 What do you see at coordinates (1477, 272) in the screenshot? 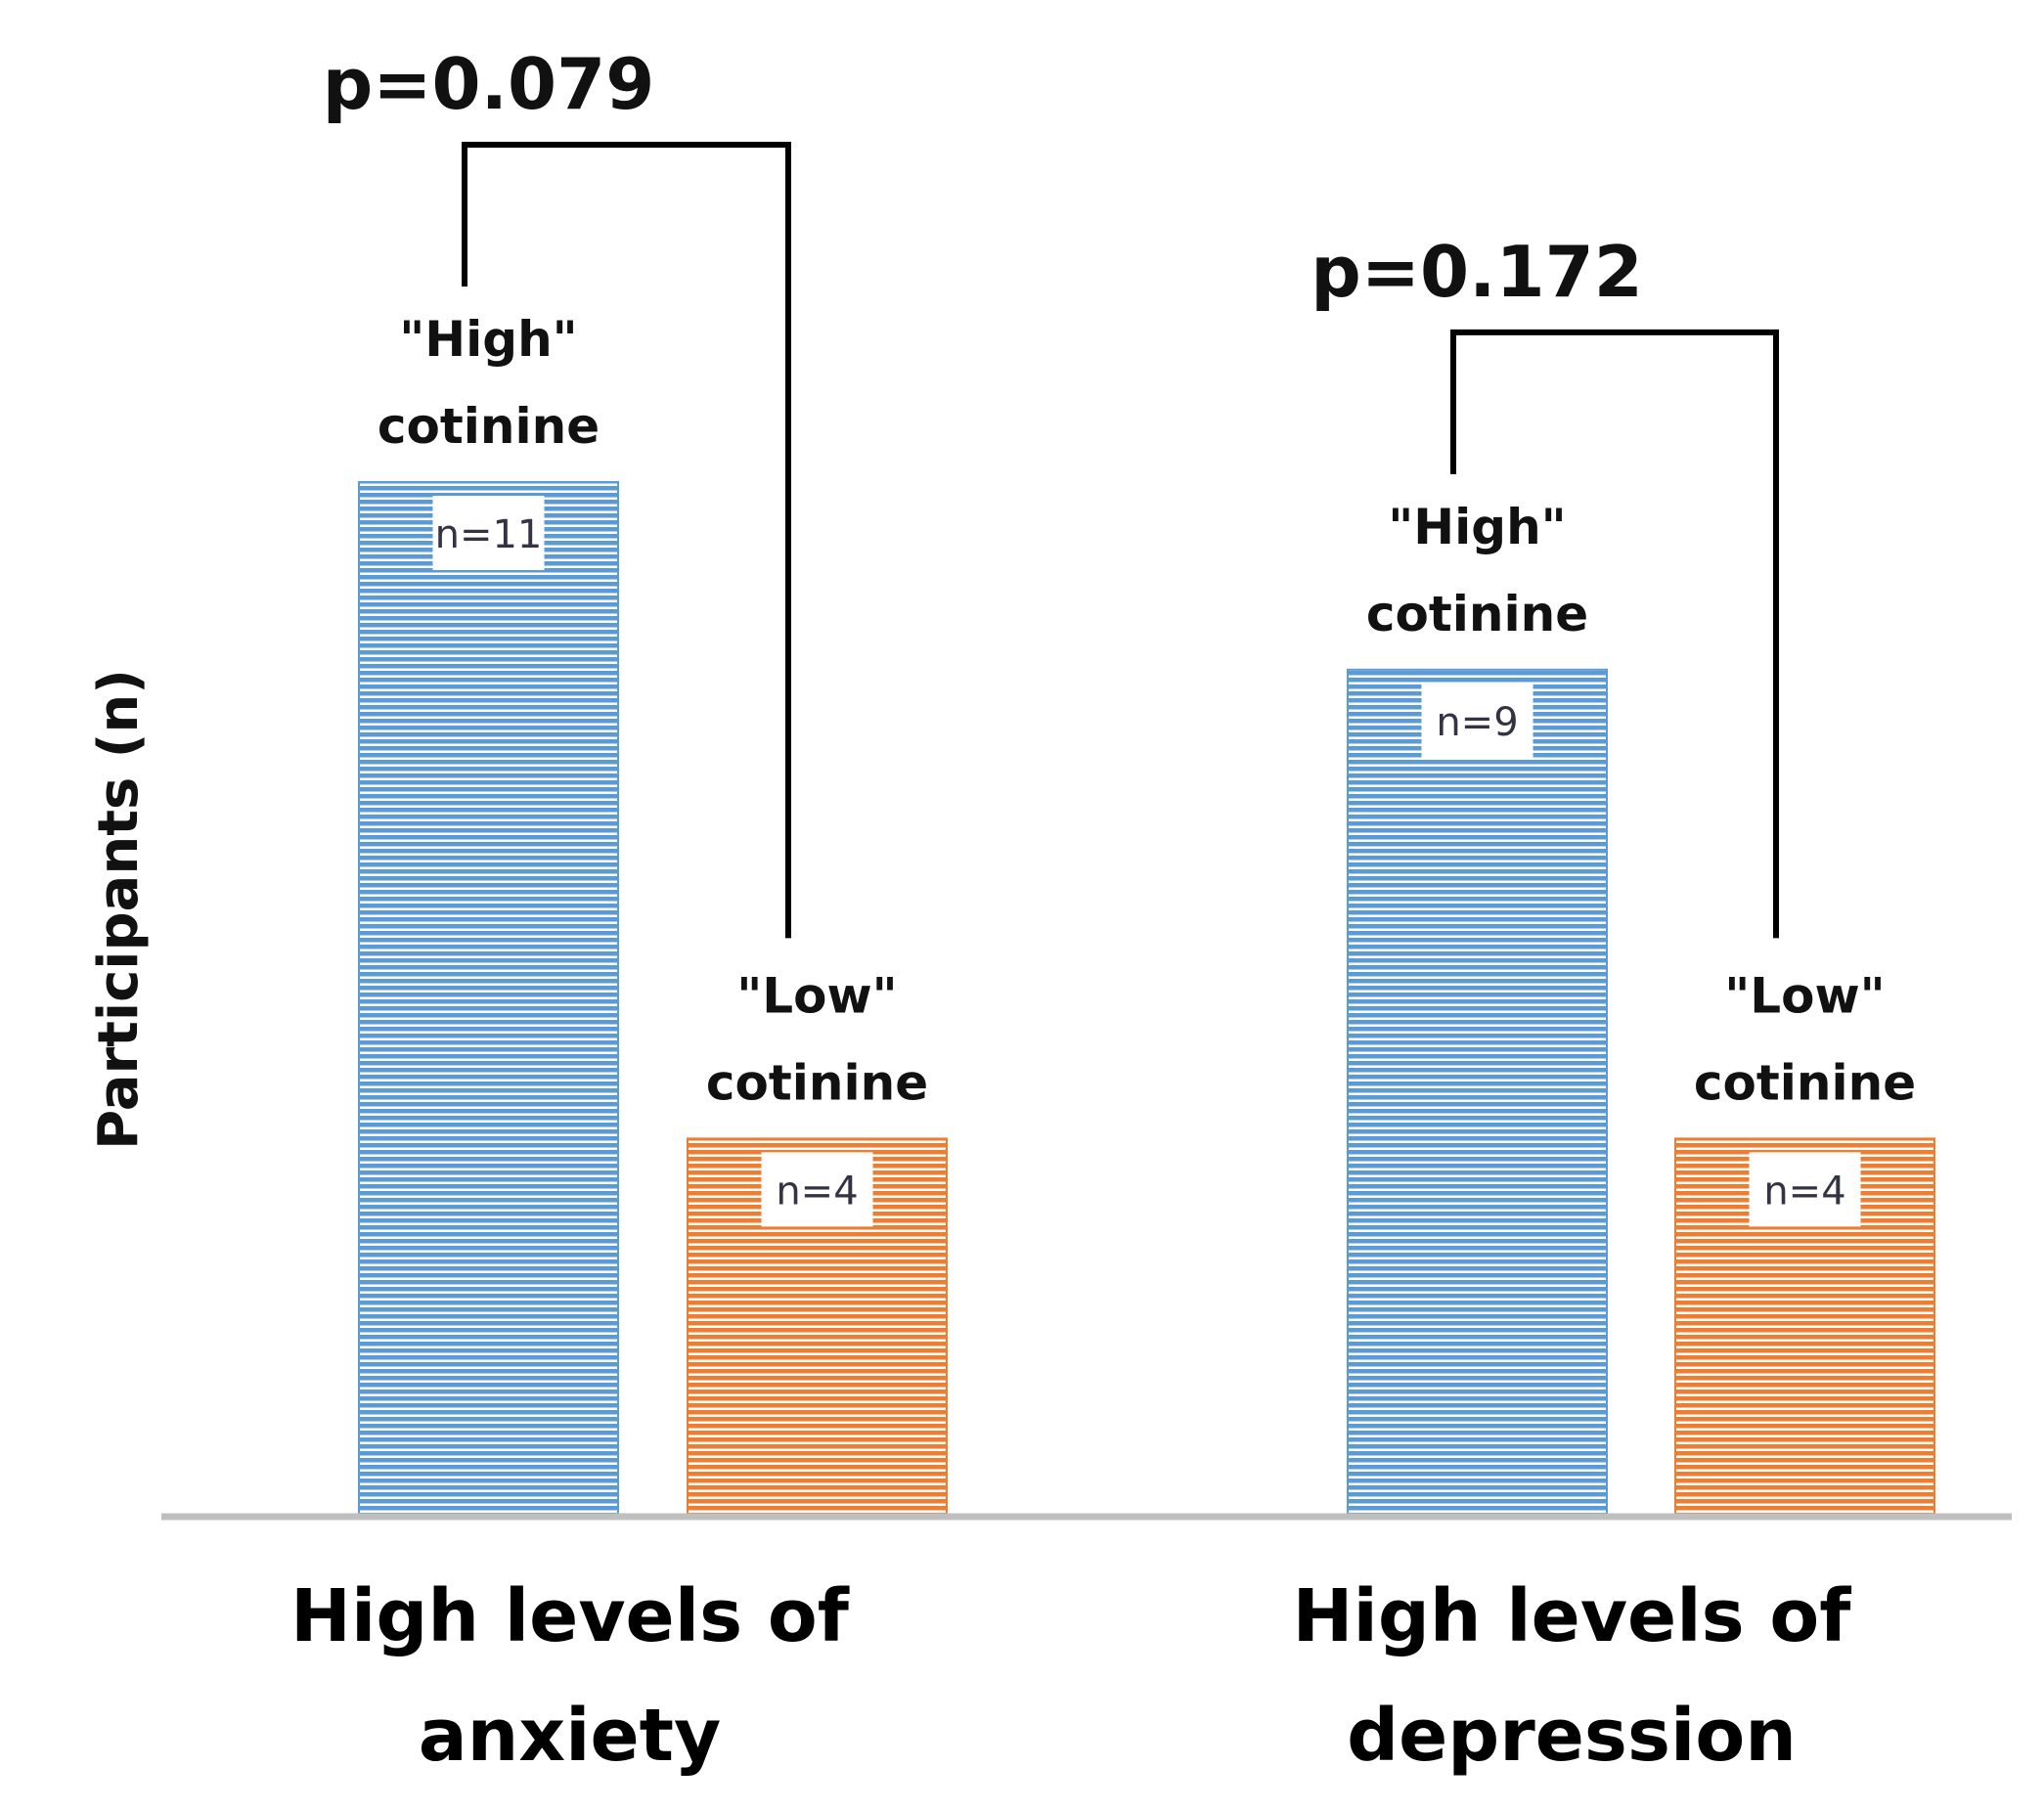
I see `p-value-label: p=0.172` at bounding box center [1477, 272].